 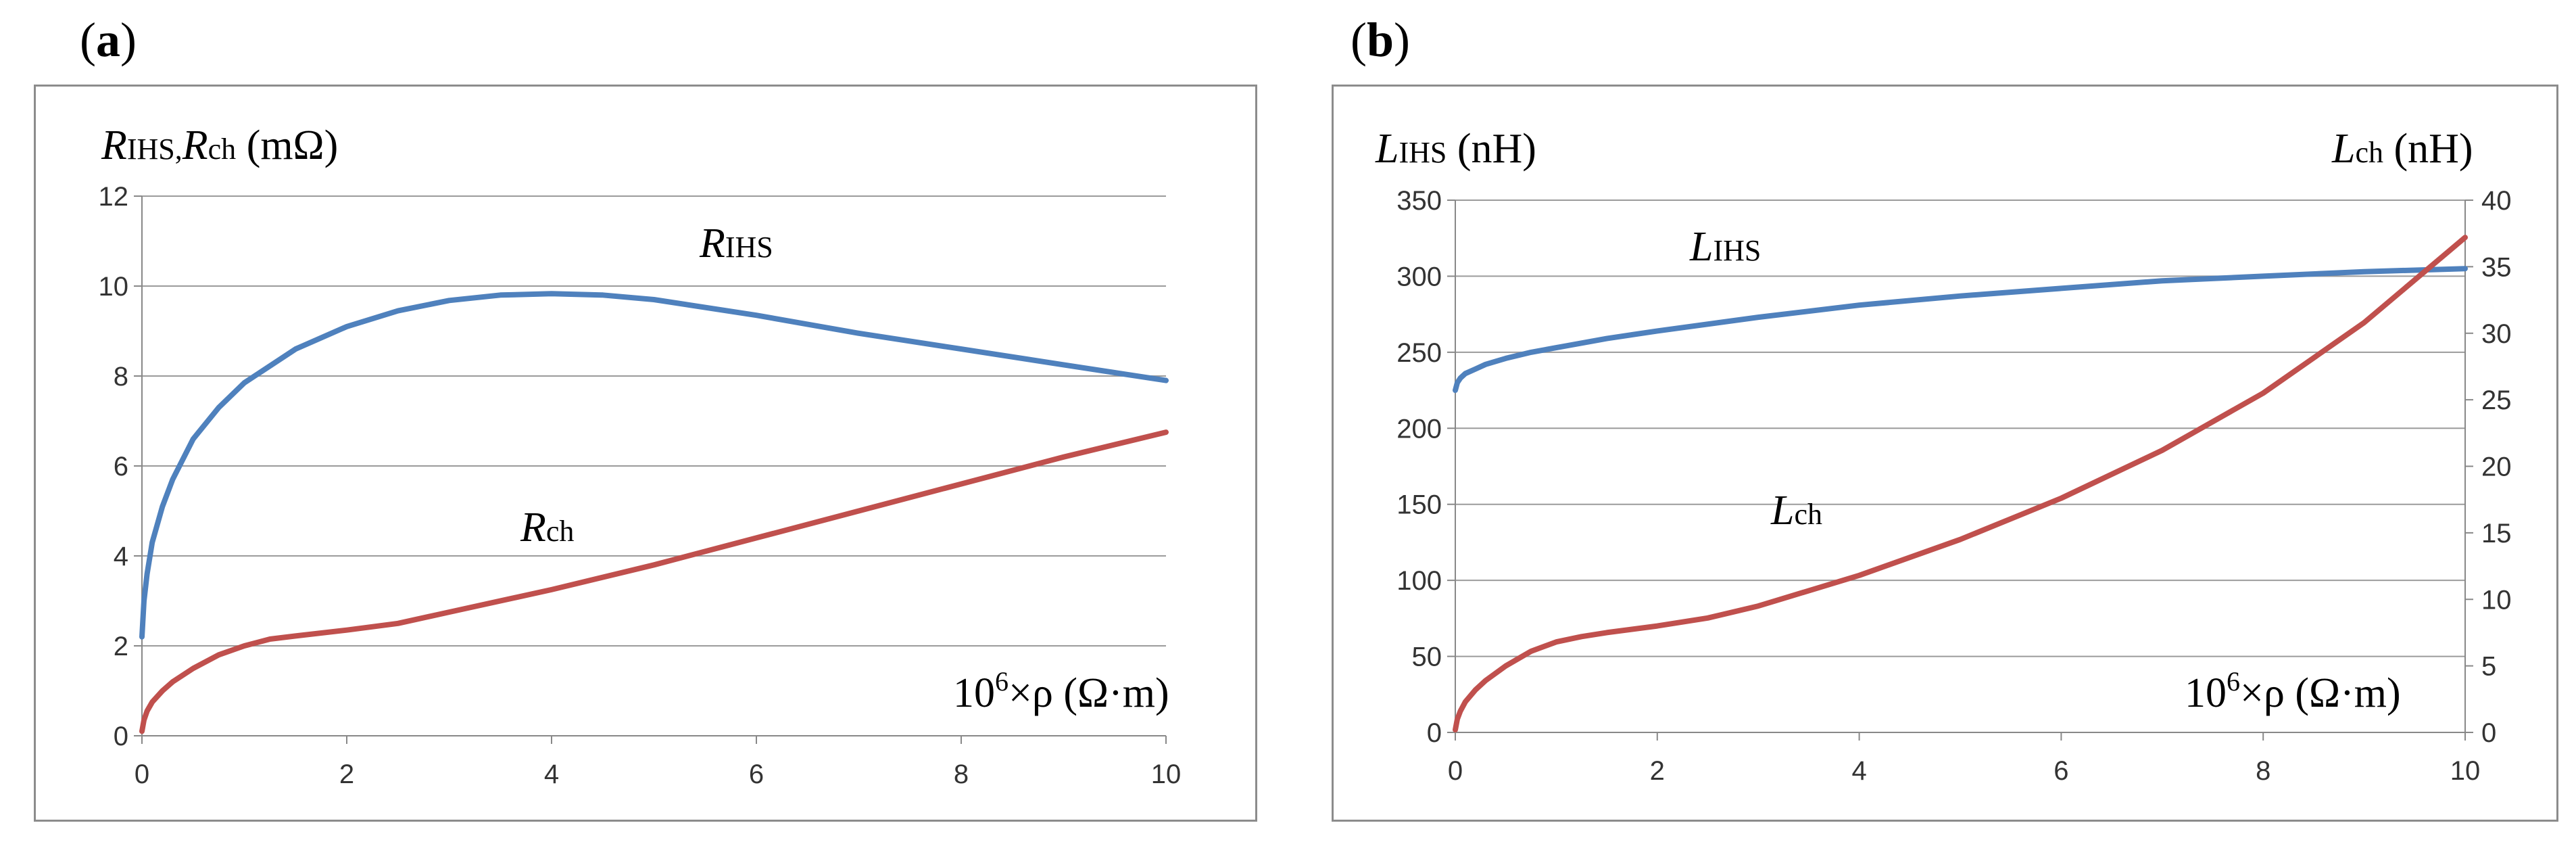 What do you see at coordinates (2060, 771) in the screenshot?
I see `chart-b-x-tick-label: 6` at bounding box center [2060, 771].